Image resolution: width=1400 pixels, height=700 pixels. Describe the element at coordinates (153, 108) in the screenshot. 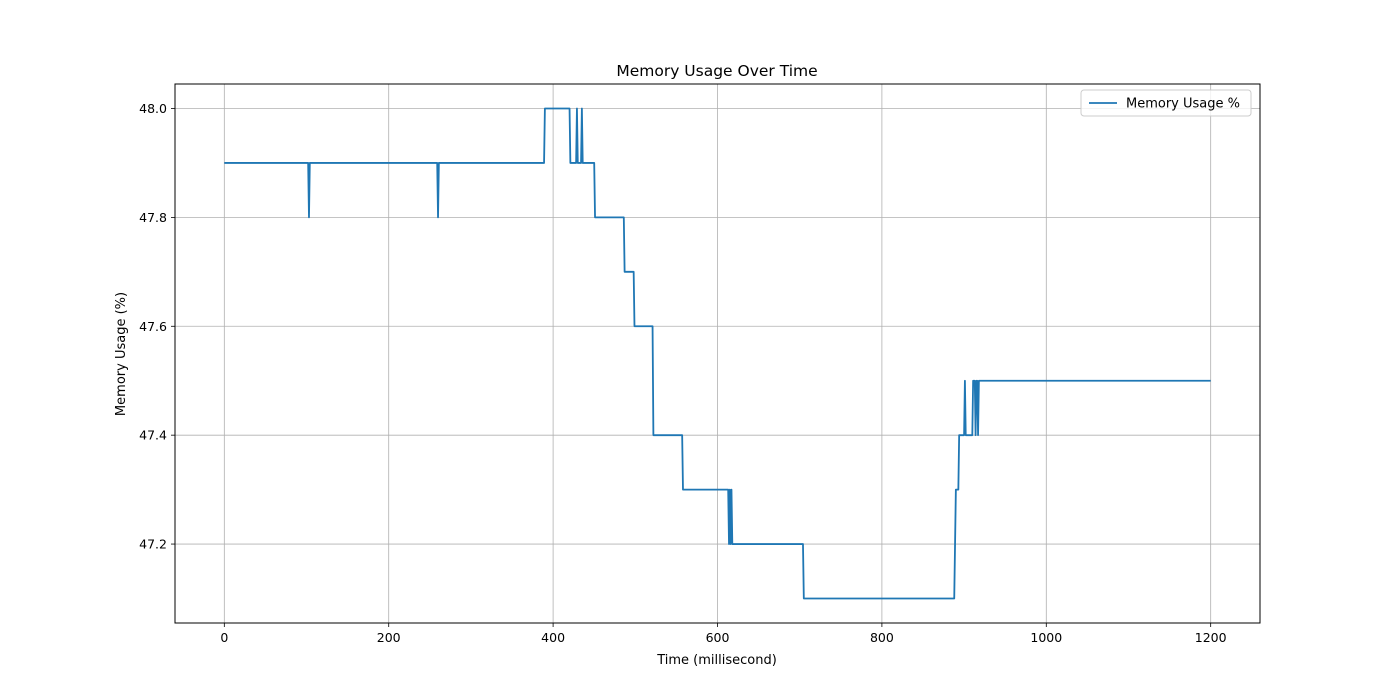

I see `y-tick-label: 48.0` at that location.